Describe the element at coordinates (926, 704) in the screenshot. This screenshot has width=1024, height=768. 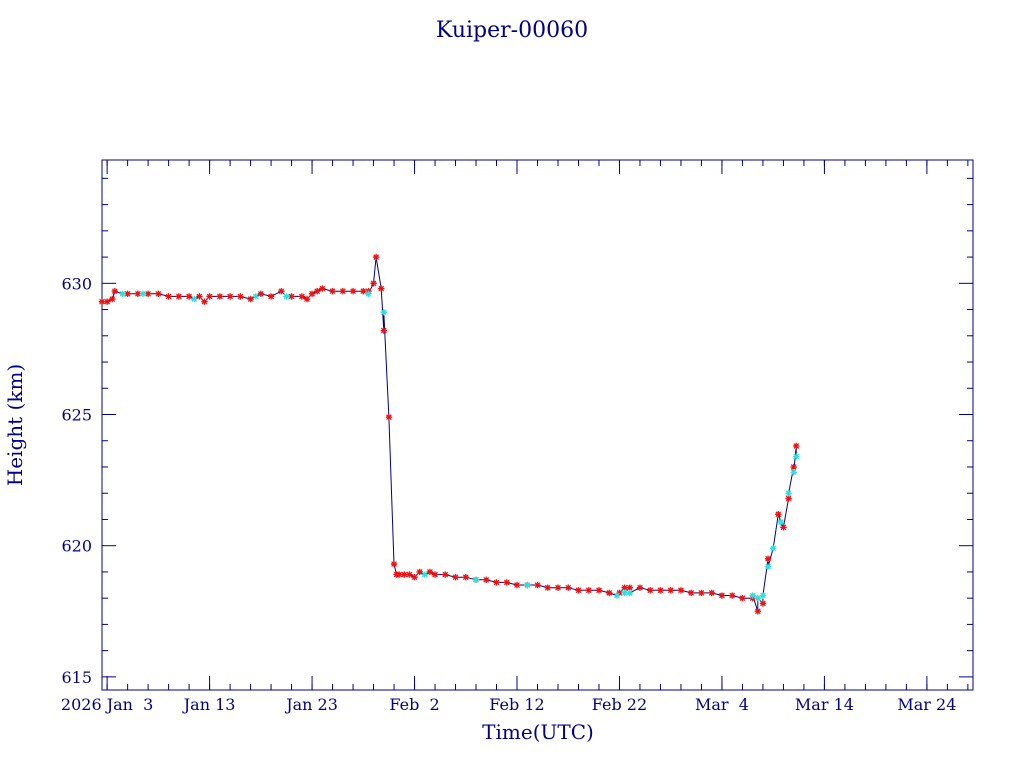
I see `x-tick-label: Mar 24` at that location.